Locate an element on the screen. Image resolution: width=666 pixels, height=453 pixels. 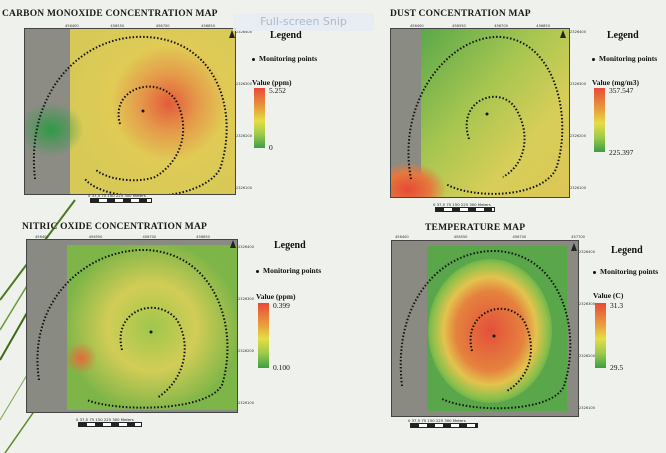
x-ticks: 456400 456550 456700 457700 is located at coordinates (490, 237).